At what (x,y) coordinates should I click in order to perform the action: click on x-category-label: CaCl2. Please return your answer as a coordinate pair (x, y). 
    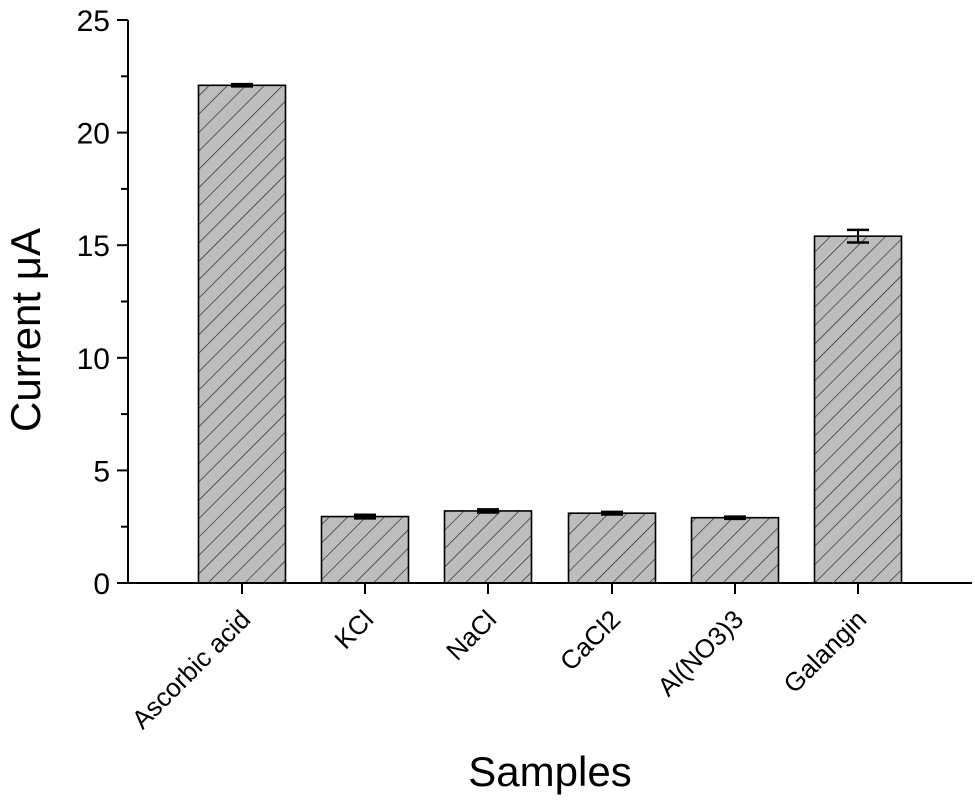
    Looking at the image, I should click on (590, 640).